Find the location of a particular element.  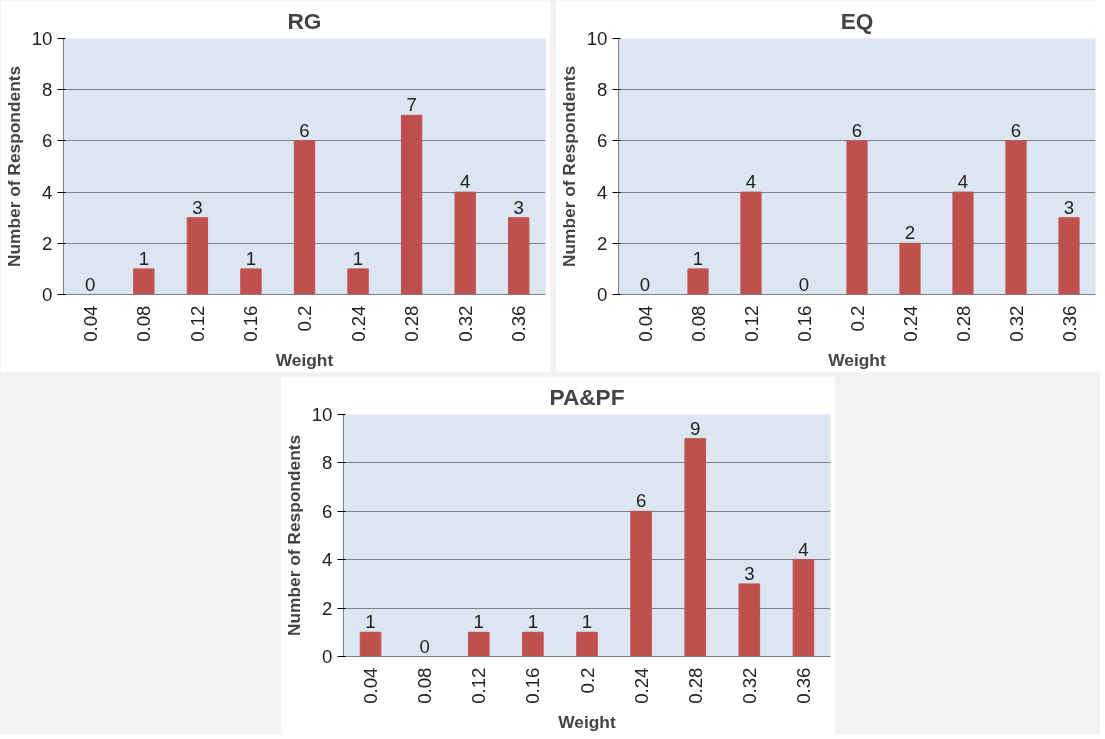

chart-title: RG is located at coordinates (304, 20).